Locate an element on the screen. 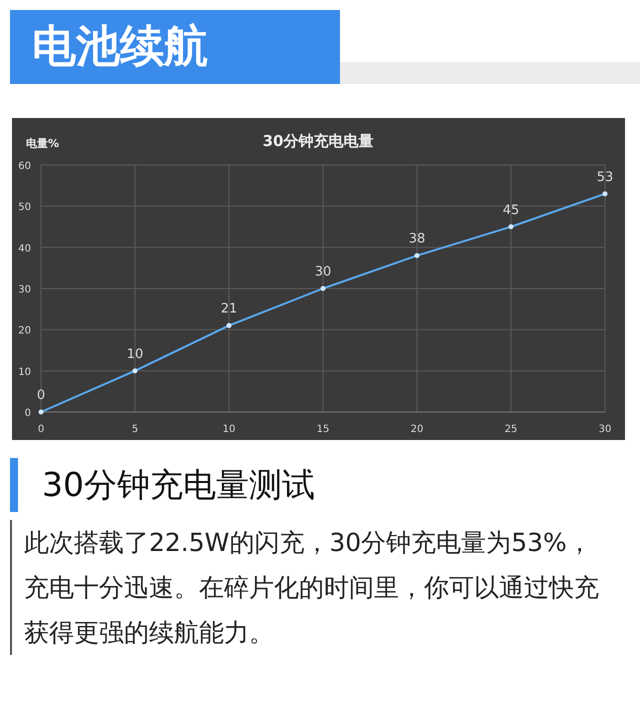  x-tick-label: 25 is located at coordinates (511, 429).